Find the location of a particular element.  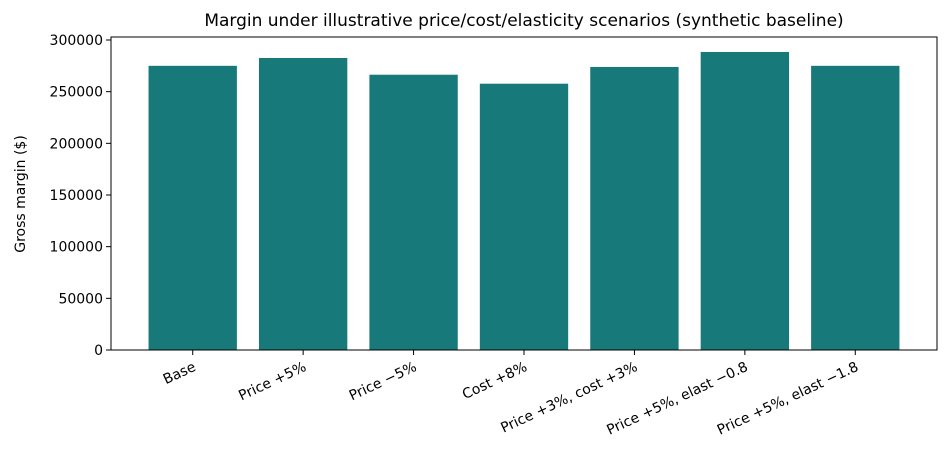

y-tick-label: 0 is located at coordinates (98, 351).